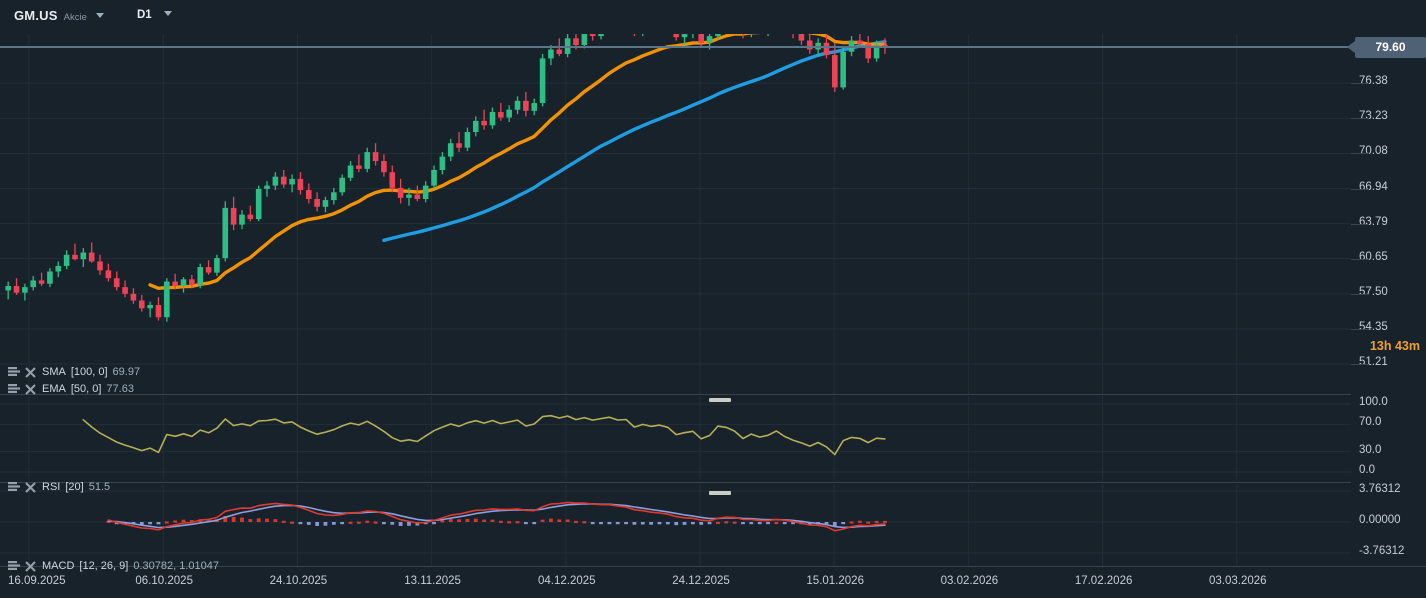 The image size is (1426, 598). What do you see at coordinates (1367, 470) in the screenshot?
I see `rsi-axis-tick: 0.0` at bounding box center [1367, 470].